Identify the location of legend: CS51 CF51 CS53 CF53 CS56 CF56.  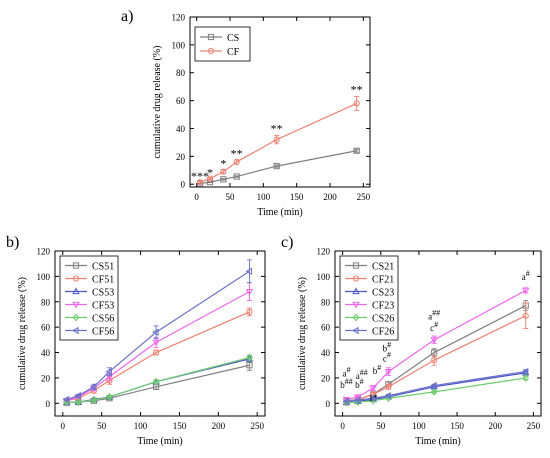
(89, 298).